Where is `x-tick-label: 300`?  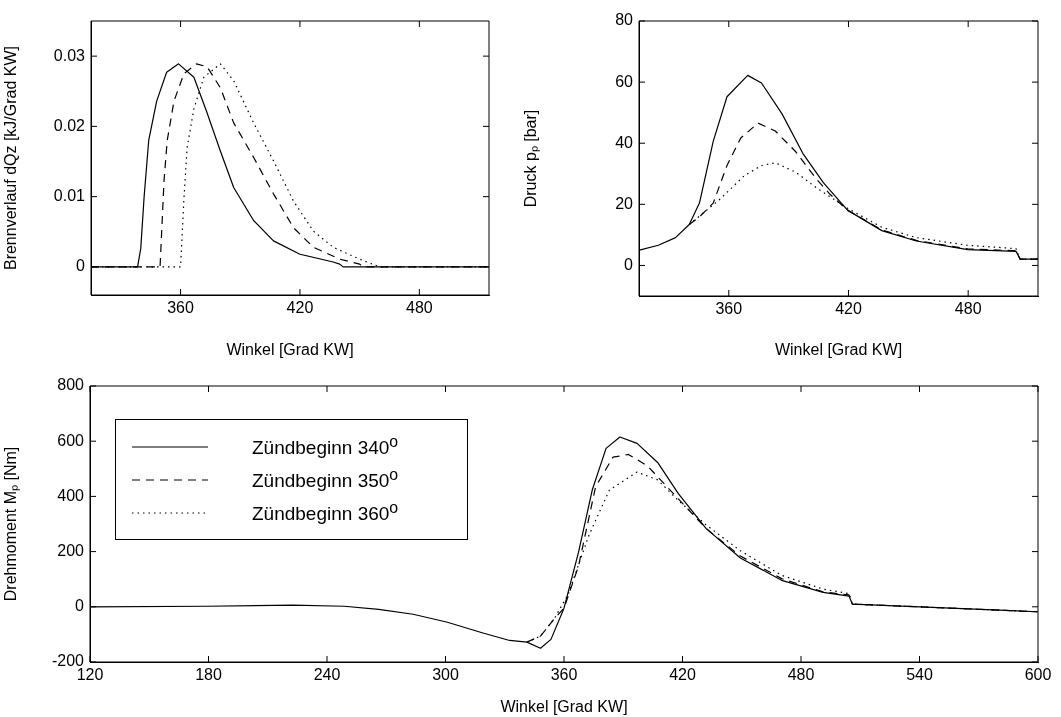 x-tick-label: 300 is located at coordinates (445, 675).